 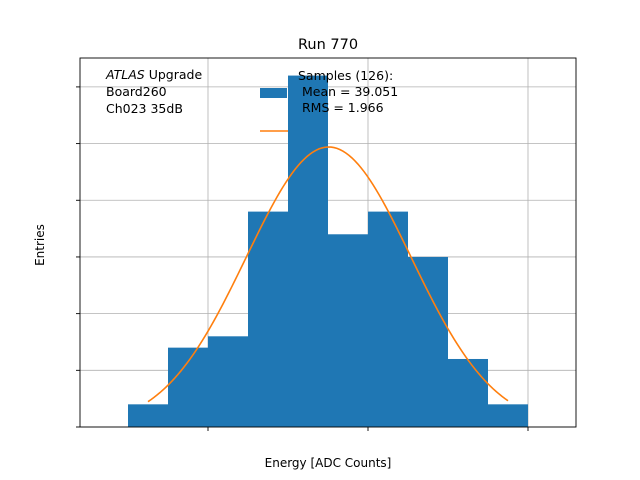 I want to click on atlas-annotation: ATLAS Upgrade Board260 Ch023 35dB, so click(x=153, y=91).